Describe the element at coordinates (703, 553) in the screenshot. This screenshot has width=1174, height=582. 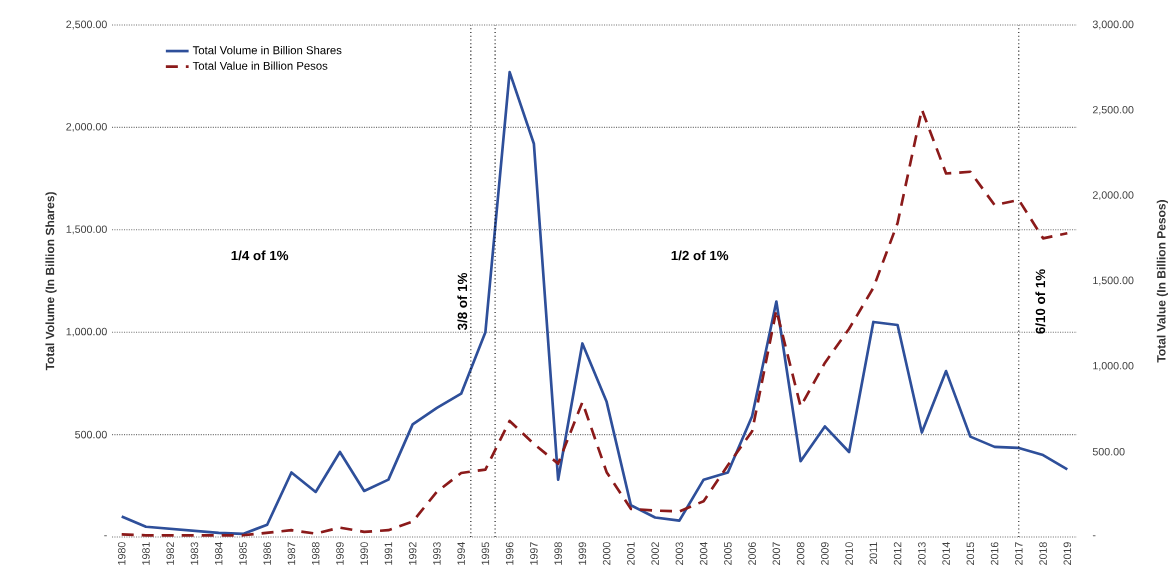
I see `x-tick-label: 2004` at that location.